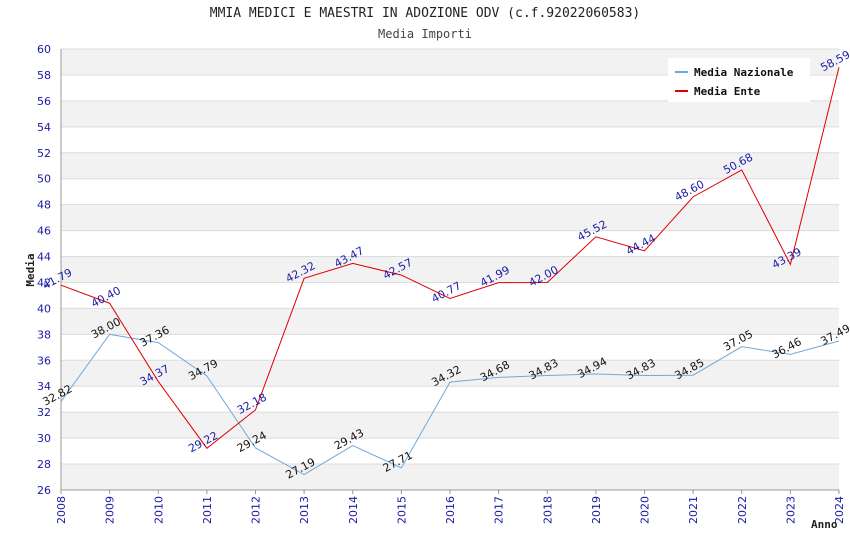  Describe the element at coordinates (744, 72) in the screenshot. I see `legend-label-media-nazionale: Media Nazionale` at that location.